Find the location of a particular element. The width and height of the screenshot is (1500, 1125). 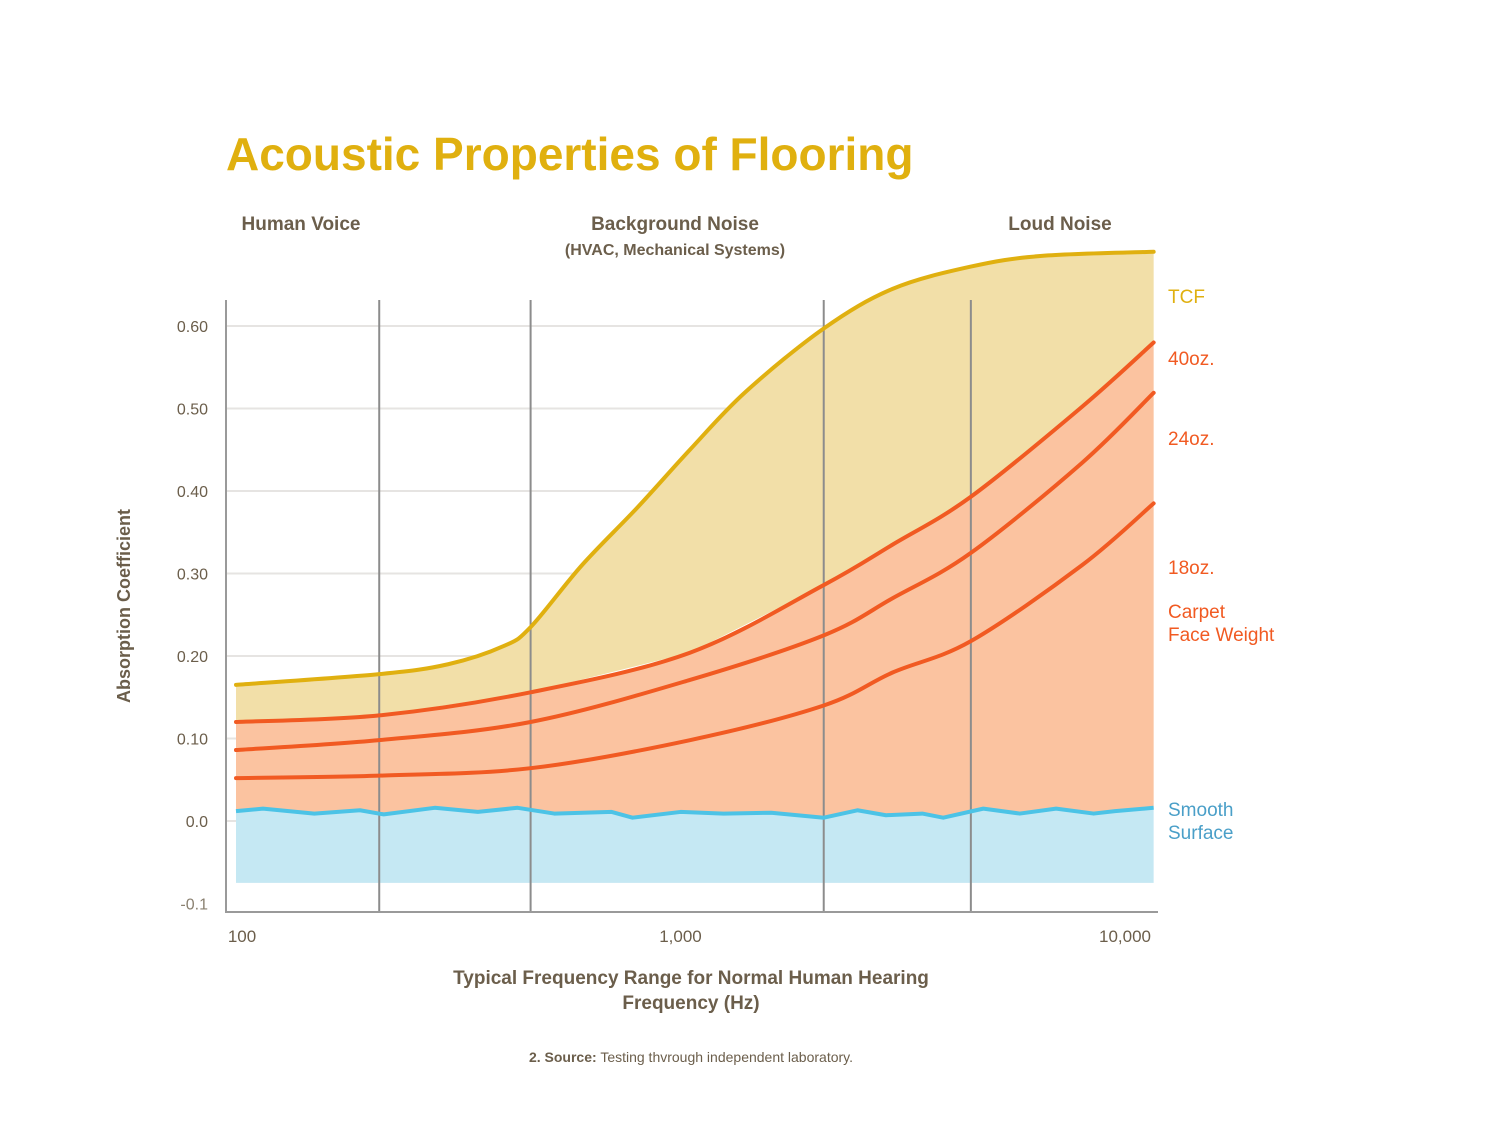

footnote-text: Testing thvrough independent laboratory. is located at coordinates (726, 1057).